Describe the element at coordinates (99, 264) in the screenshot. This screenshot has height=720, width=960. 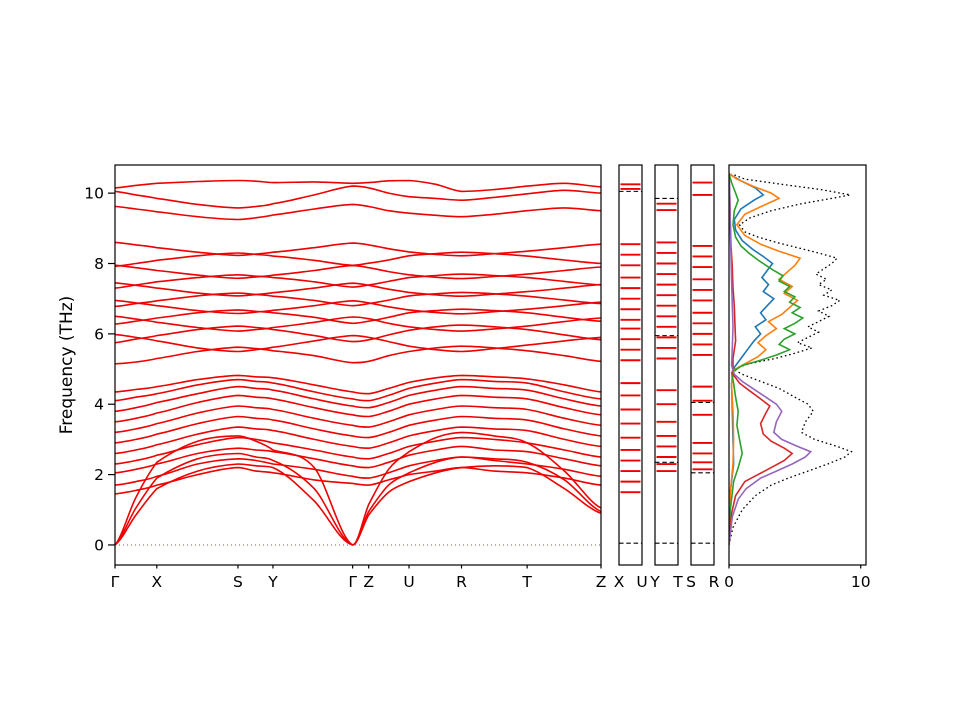
I see `ytick-label: 8` at that location.